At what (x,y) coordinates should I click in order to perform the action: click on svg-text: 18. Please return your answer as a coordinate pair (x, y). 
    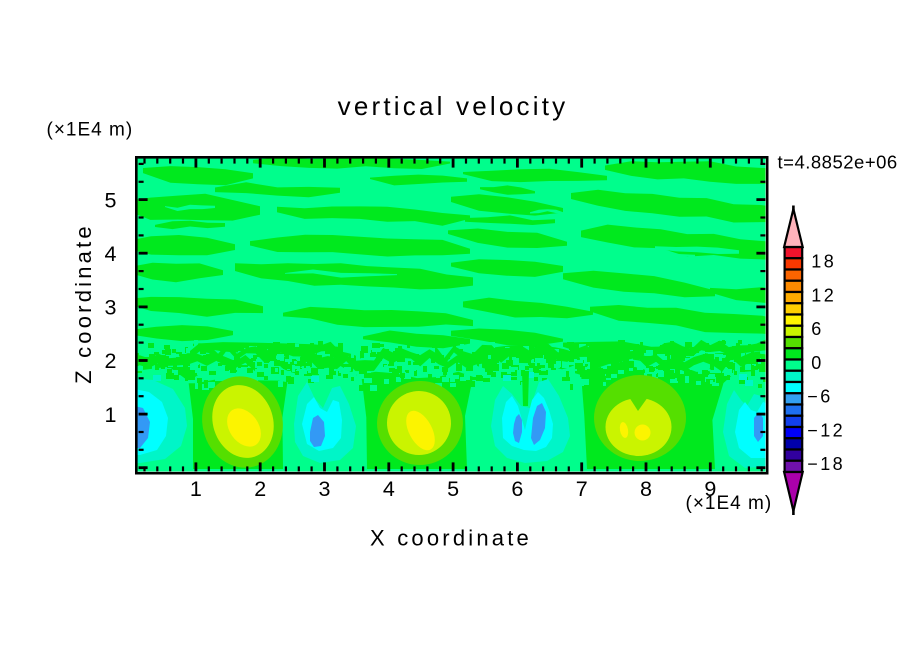
    Looking at the image, I should click on (823, 262).